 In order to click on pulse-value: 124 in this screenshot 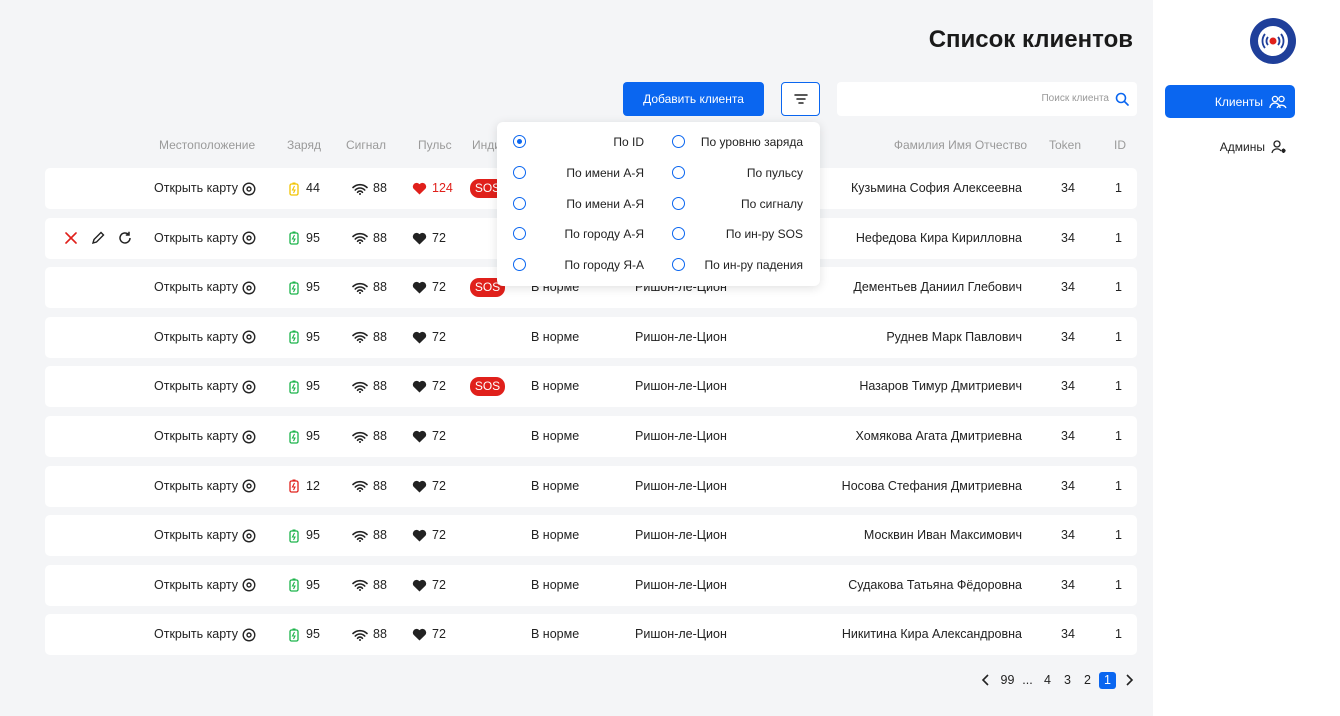, I will do `click(442, 188)`.